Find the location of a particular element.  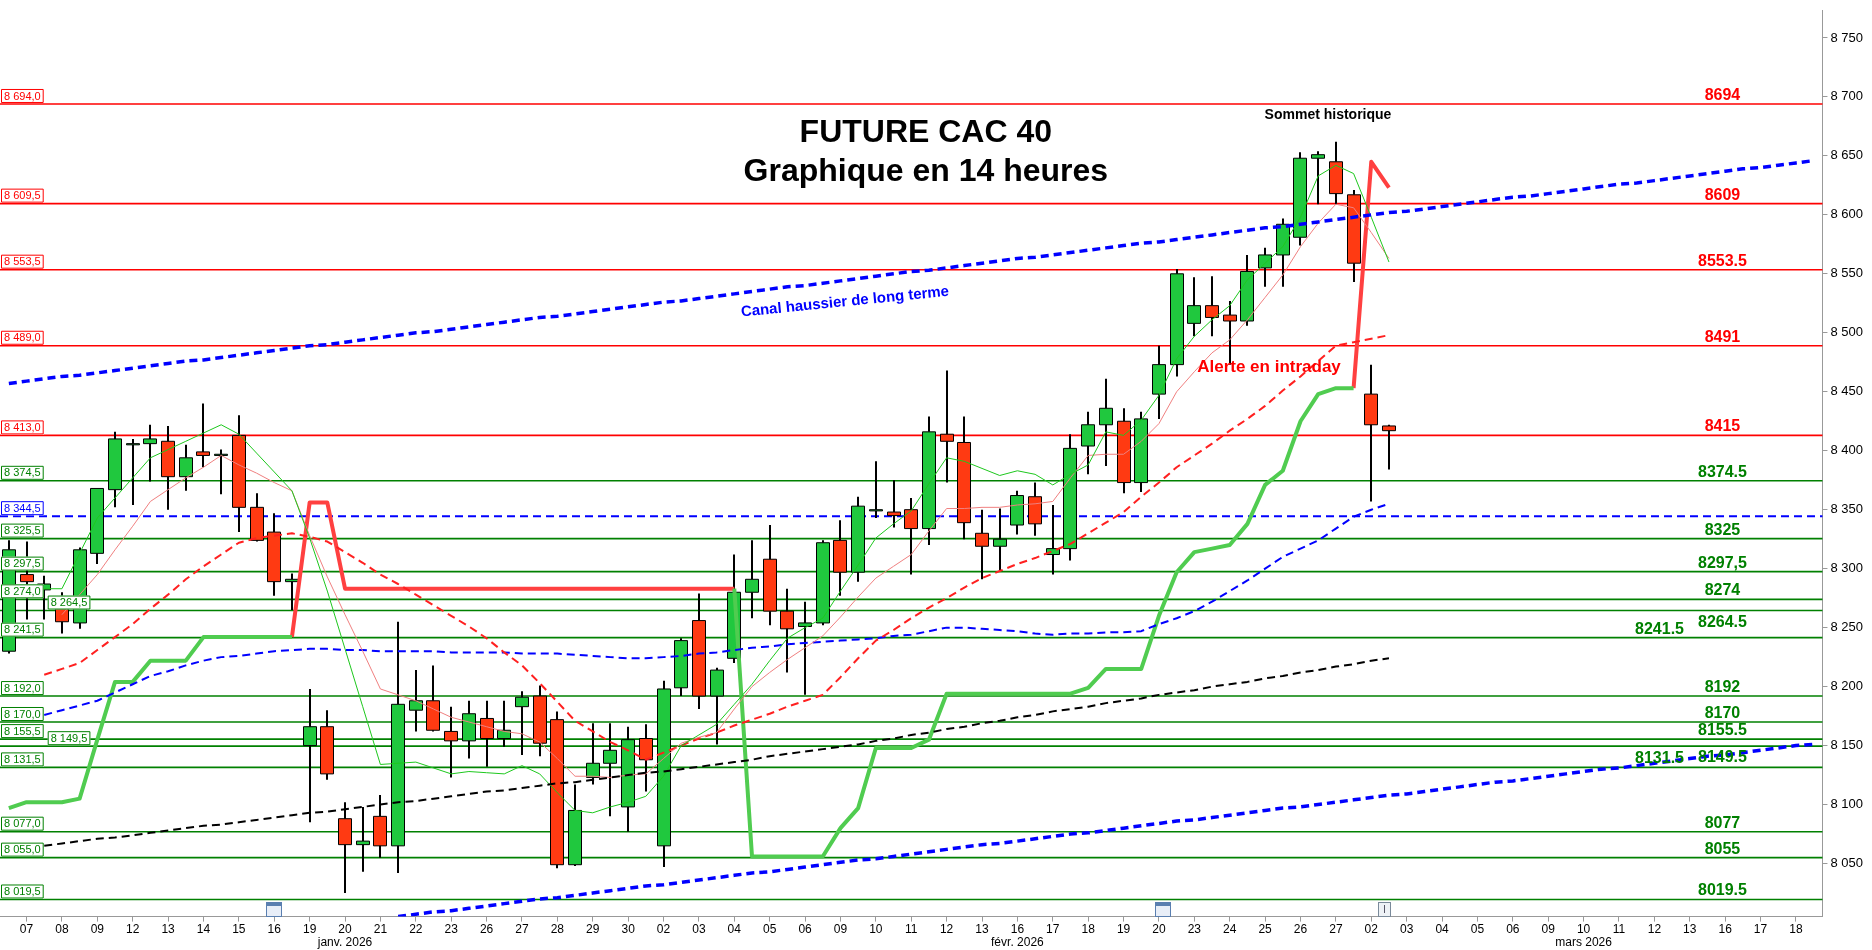

ref-line-label: 8 297,5 is located at coordinates (22, 563).